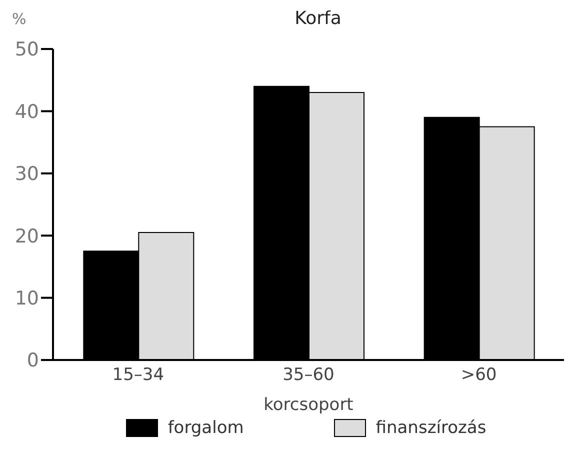 The image size is (572, 457). What do you see at coordinates (26, 174) in the screenshot?
I see `y-tick-label: 30` at bounding box center [26, 174].